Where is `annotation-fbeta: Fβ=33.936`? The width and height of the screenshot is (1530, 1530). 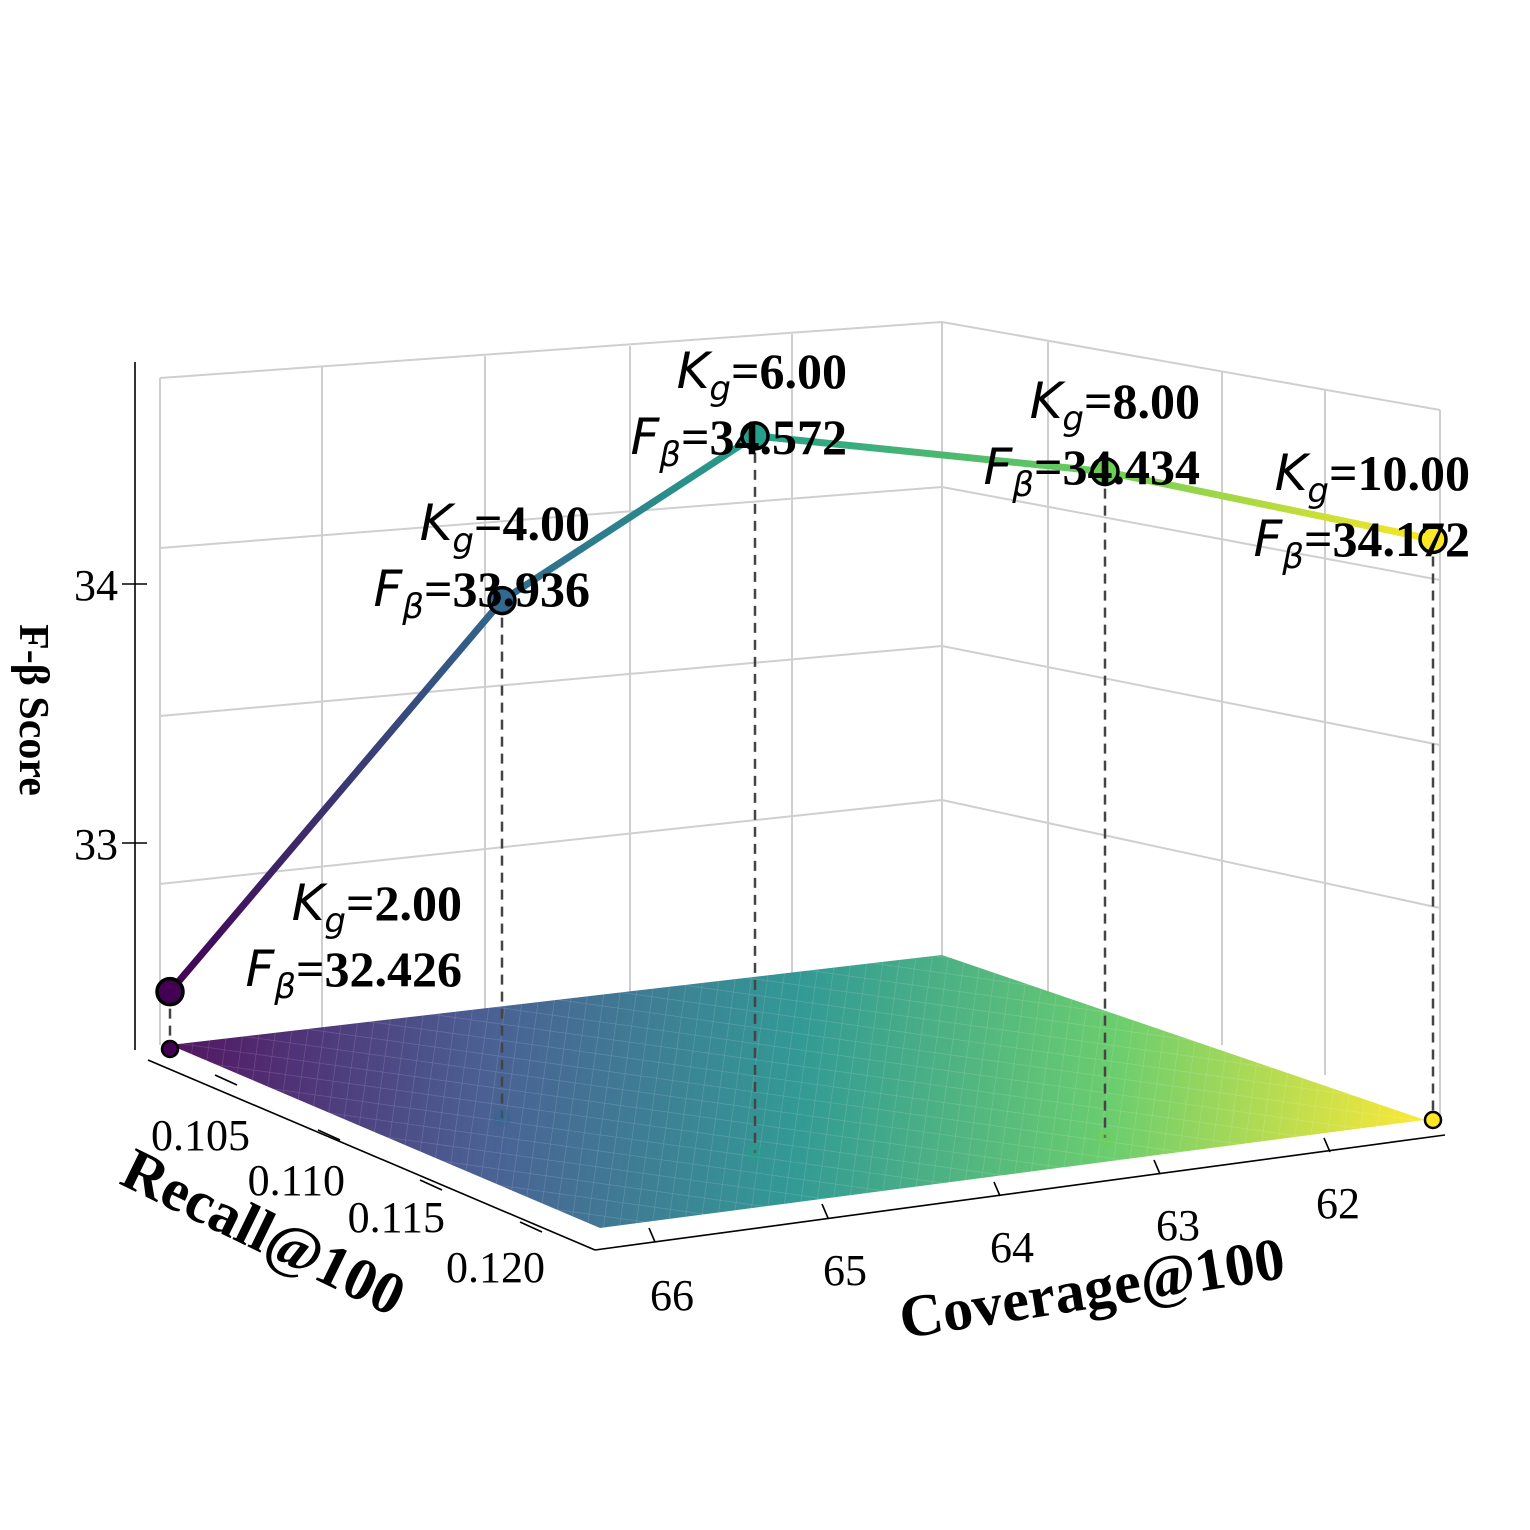 annotation-fbeta: Fβ=33.936 is located at coordinates (482, 593).